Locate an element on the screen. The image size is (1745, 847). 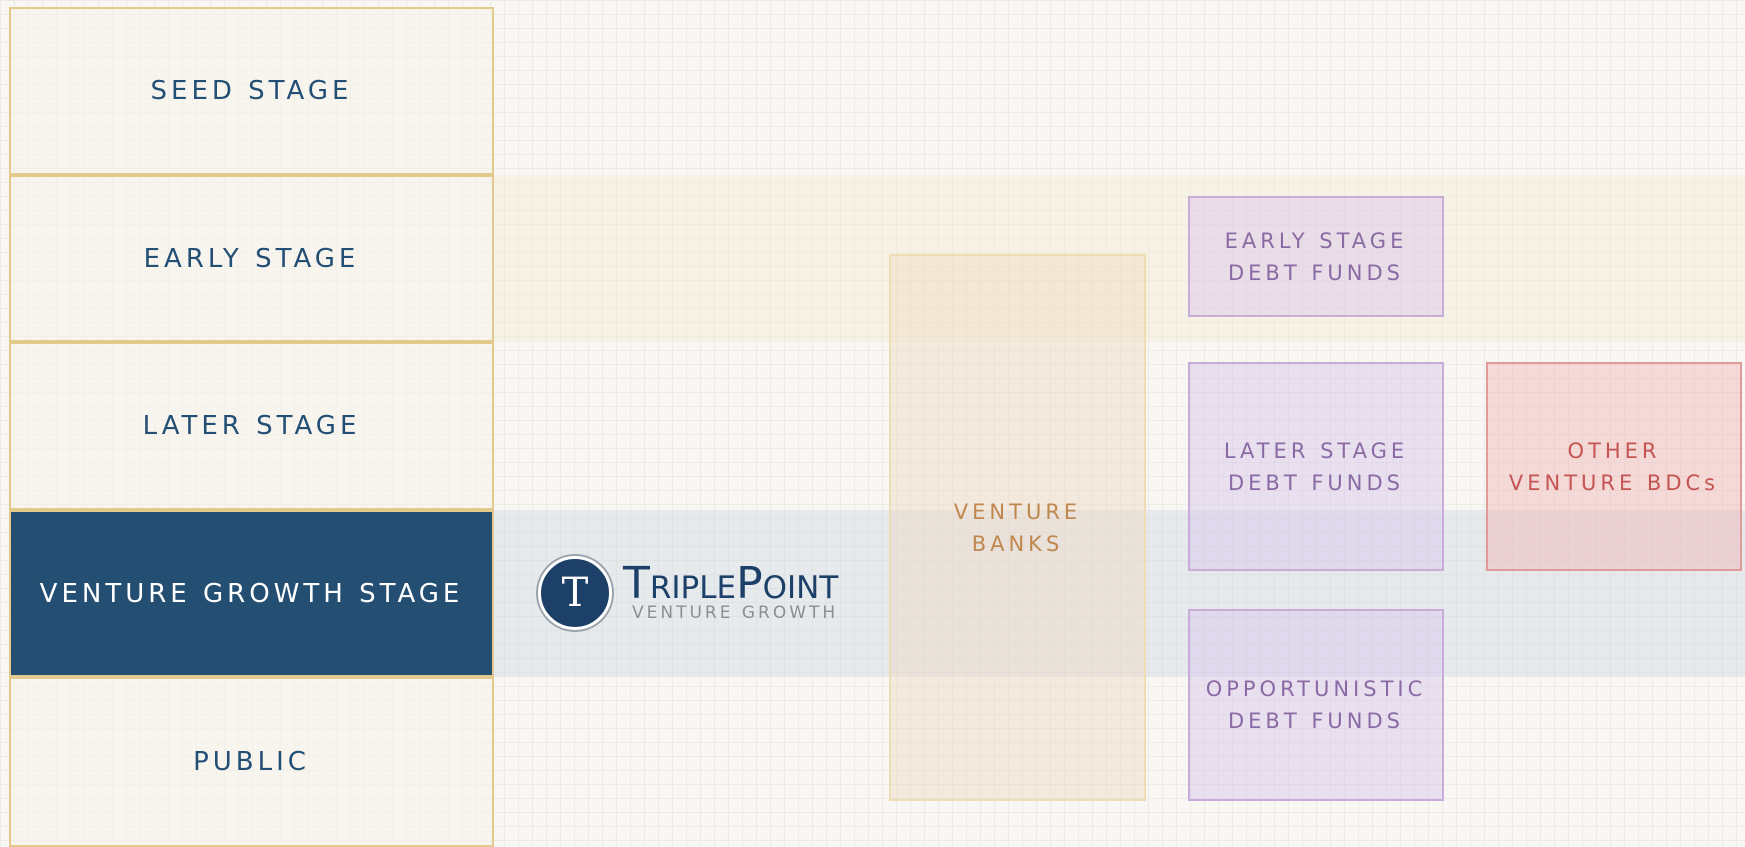
stage: EARLY STAGE is located at coordinates (251, 258).